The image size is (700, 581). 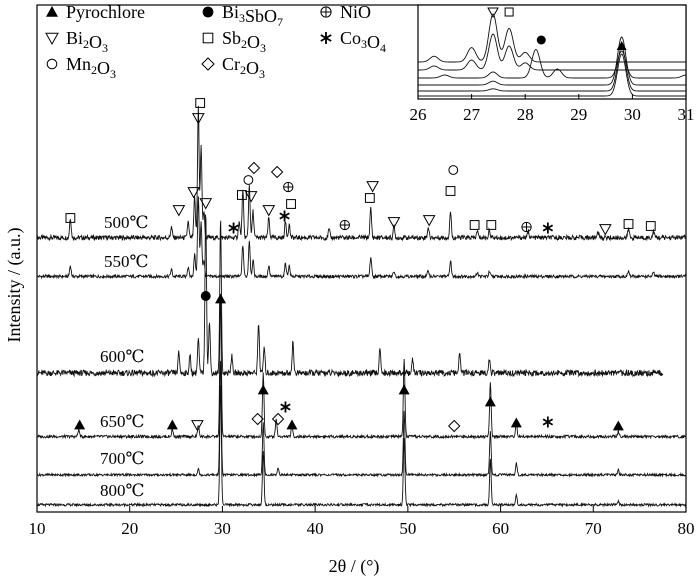 What do you see at coordinates (126, 261) in the screenshot?
I see `temperature-label: 550℃` at bounding box center [126, 261].